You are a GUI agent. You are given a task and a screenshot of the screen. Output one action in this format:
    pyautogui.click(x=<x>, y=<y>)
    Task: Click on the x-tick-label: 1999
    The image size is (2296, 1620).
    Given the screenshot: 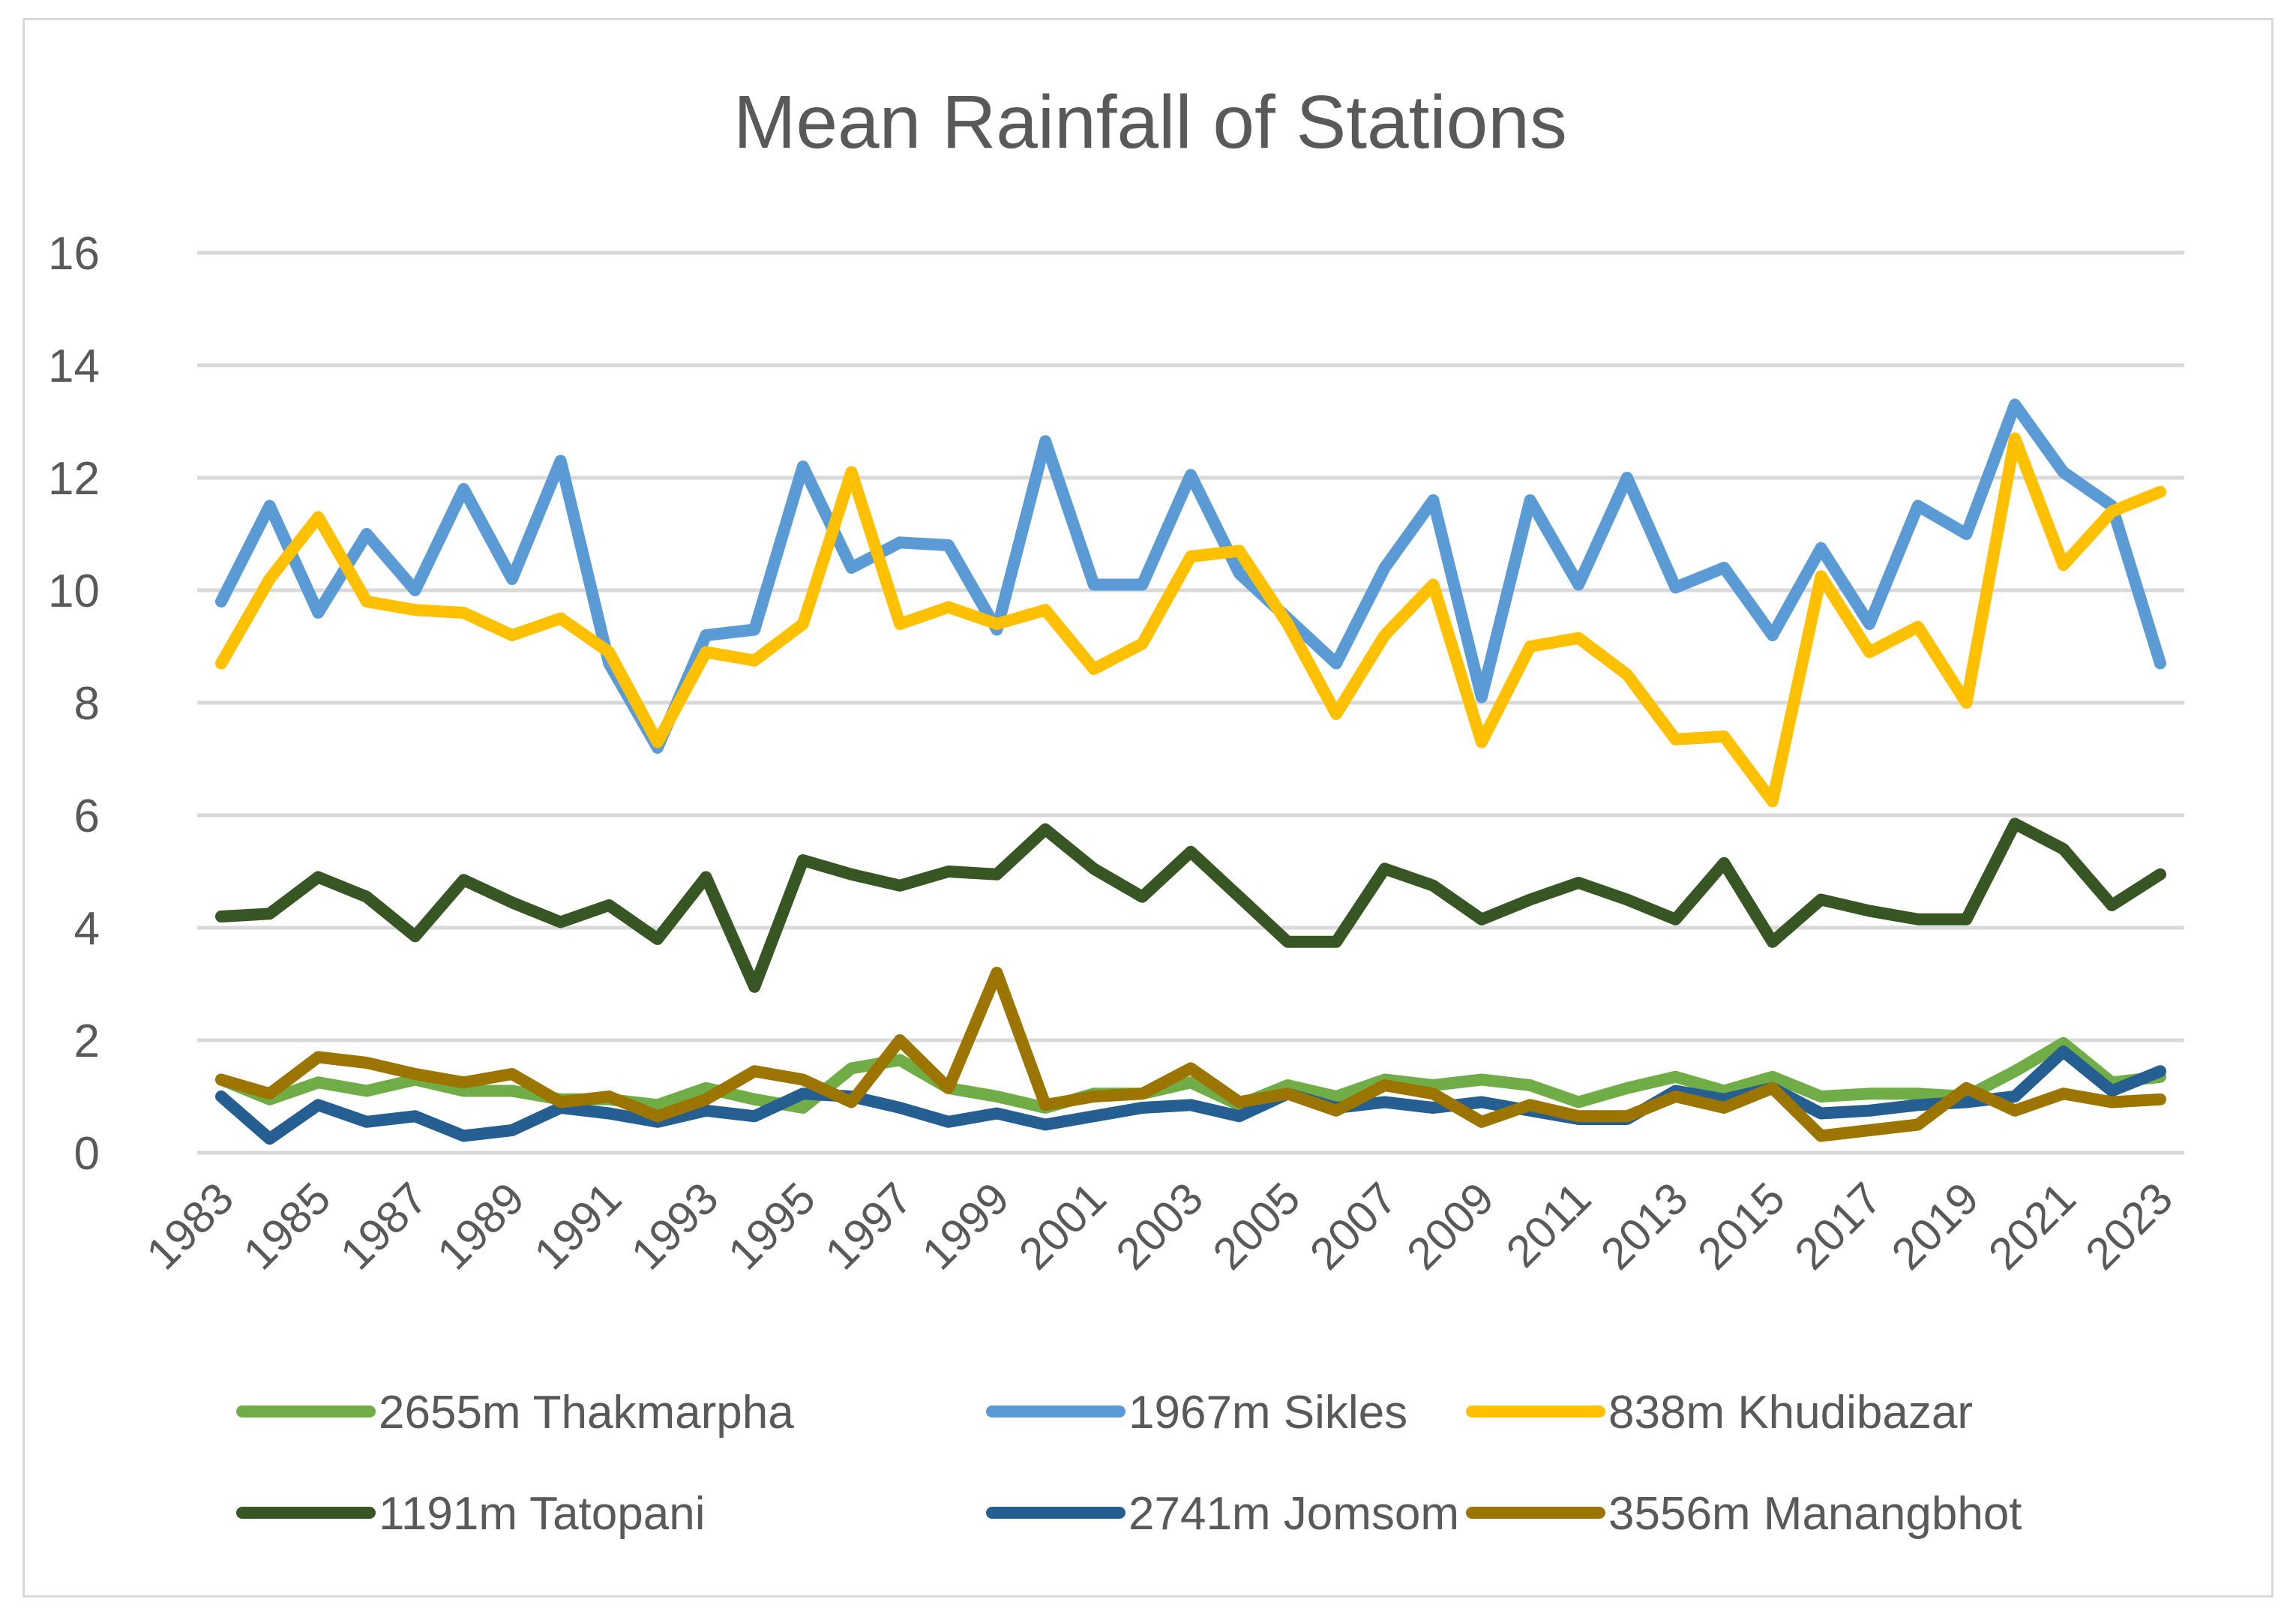 What is the action you would take?
    pyautogui.click(x=966, y=1226)
    